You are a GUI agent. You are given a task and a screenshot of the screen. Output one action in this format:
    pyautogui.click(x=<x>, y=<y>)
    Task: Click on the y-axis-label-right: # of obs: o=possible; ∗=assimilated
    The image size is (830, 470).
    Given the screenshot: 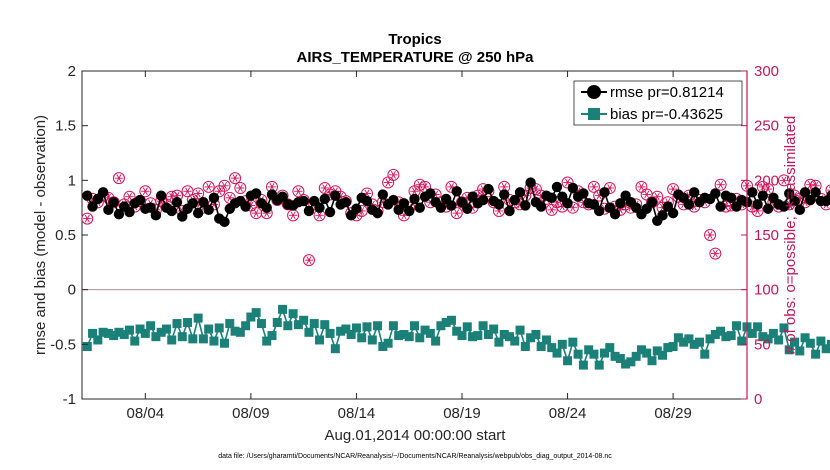 What is the action you would take?
    pyautogui.click(x=790, y=235)
    